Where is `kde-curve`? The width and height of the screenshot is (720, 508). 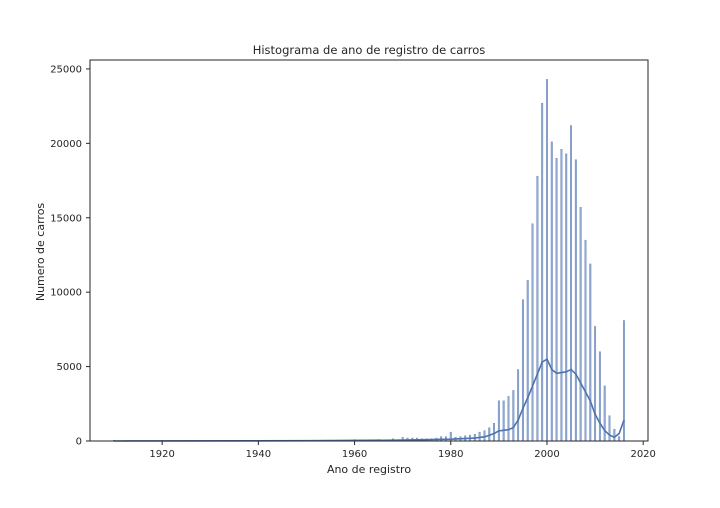
kde-curve is located at coordinates (369, 400).